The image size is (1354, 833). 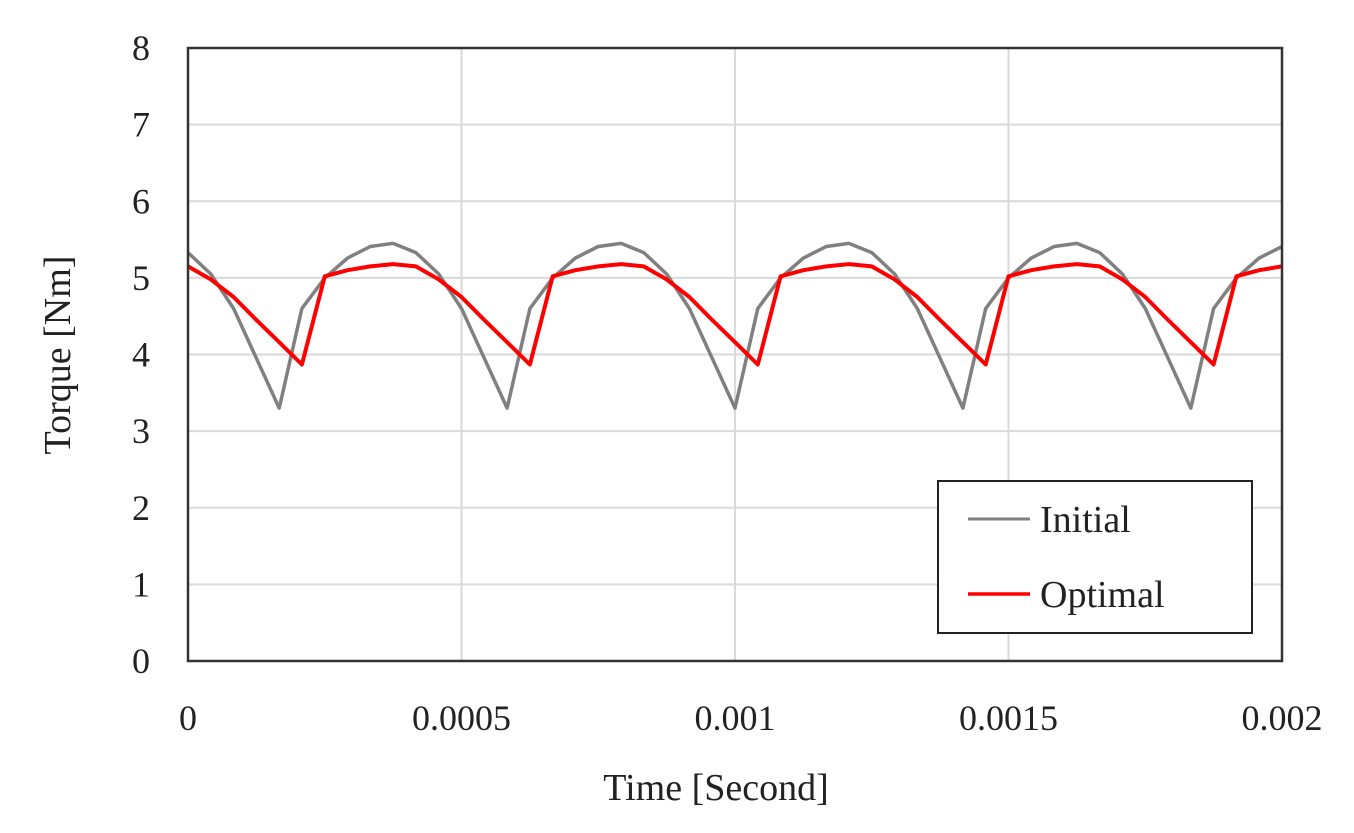 What do you see at coordinates (735, 314) in the screenshot?
I see `series-line-optimal` at bounding box center [735, 314].